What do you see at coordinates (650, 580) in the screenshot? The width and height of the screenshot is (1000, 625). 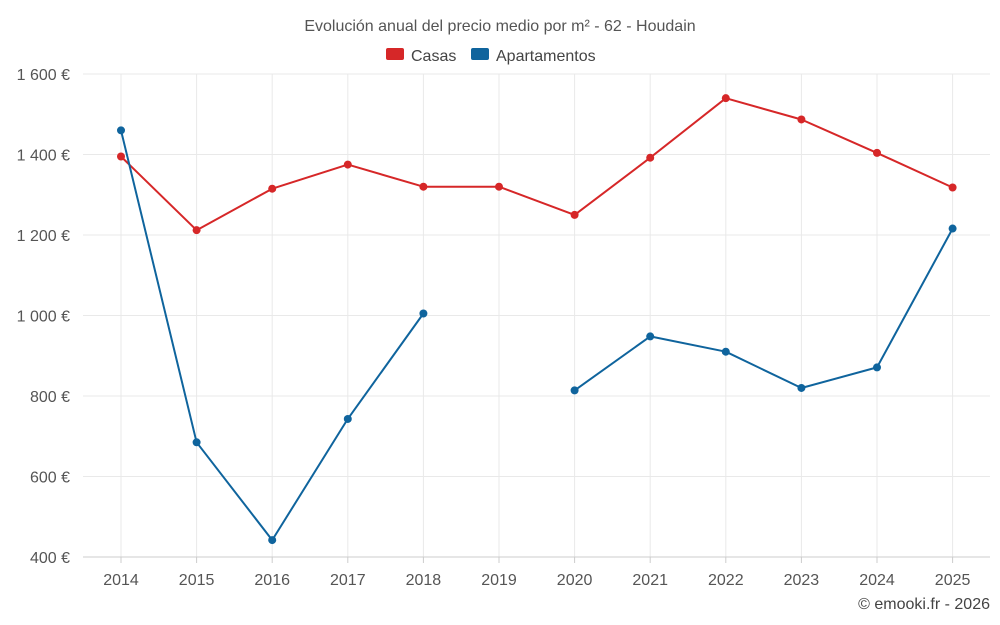 I see `x-tick-label: 2021` at bounding box center [650, 580].